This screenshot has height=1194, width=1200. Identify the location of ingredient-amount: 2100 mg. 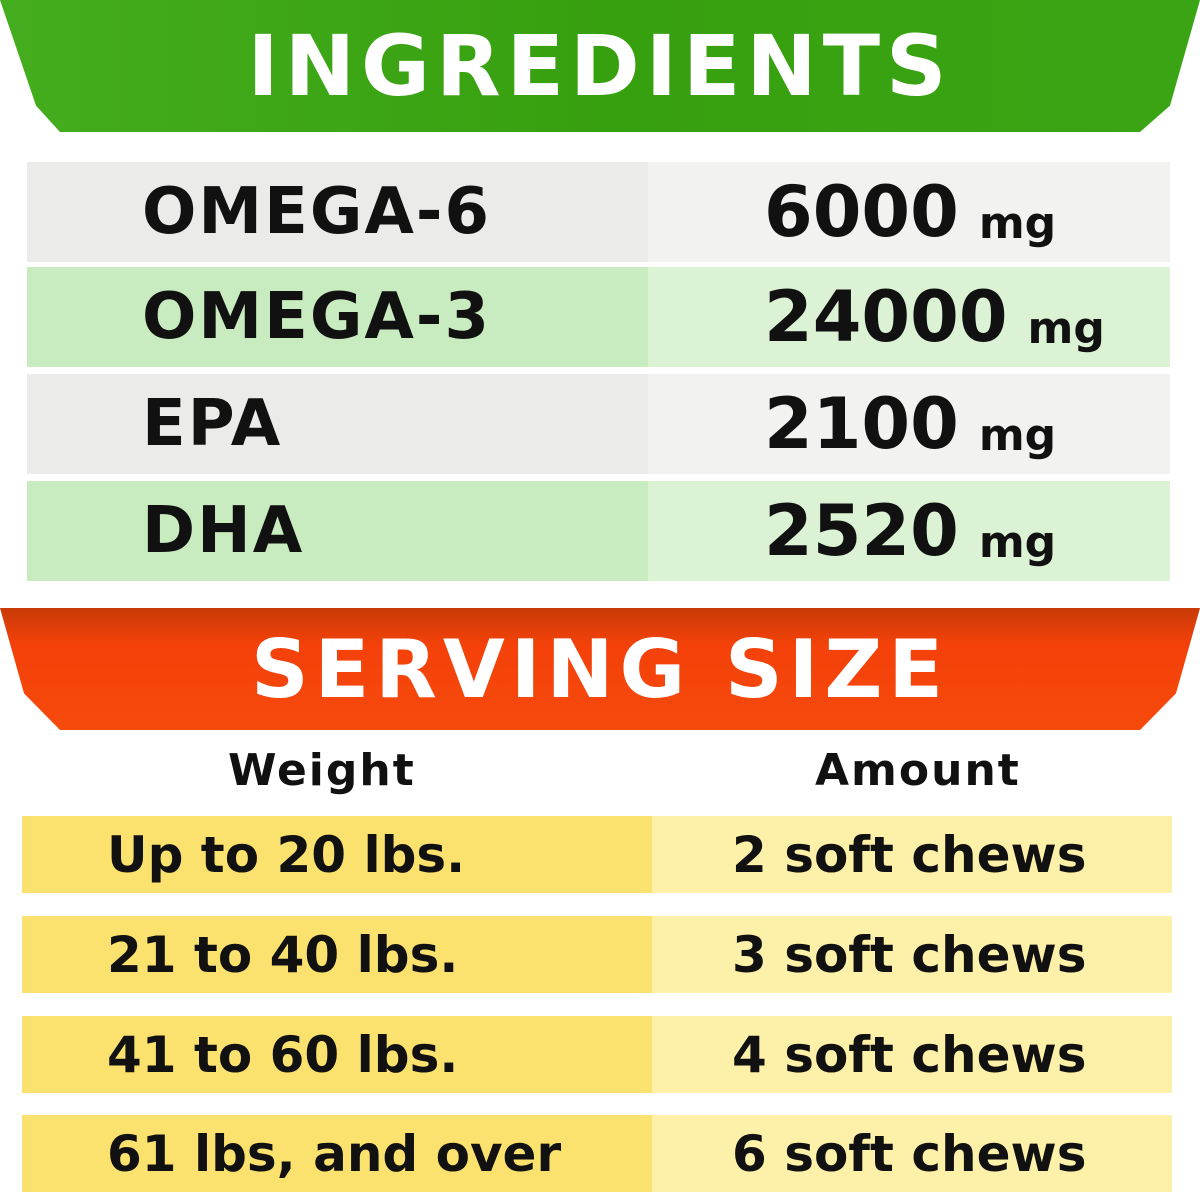
(909, 424).